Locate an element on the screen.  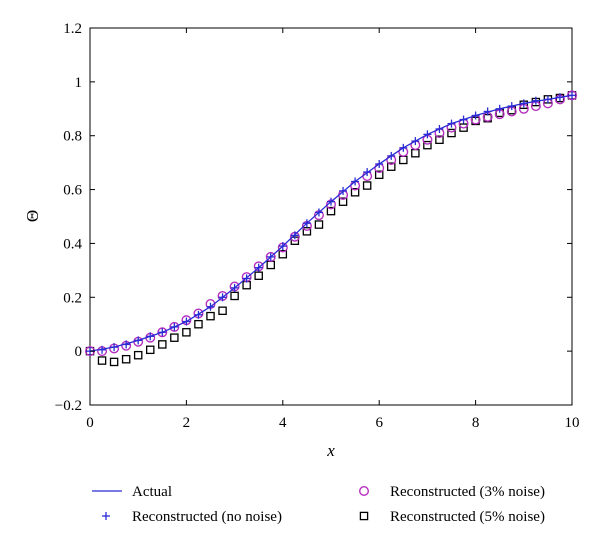
y-tick-label: −0.2 is located at coordinates (68, 406).